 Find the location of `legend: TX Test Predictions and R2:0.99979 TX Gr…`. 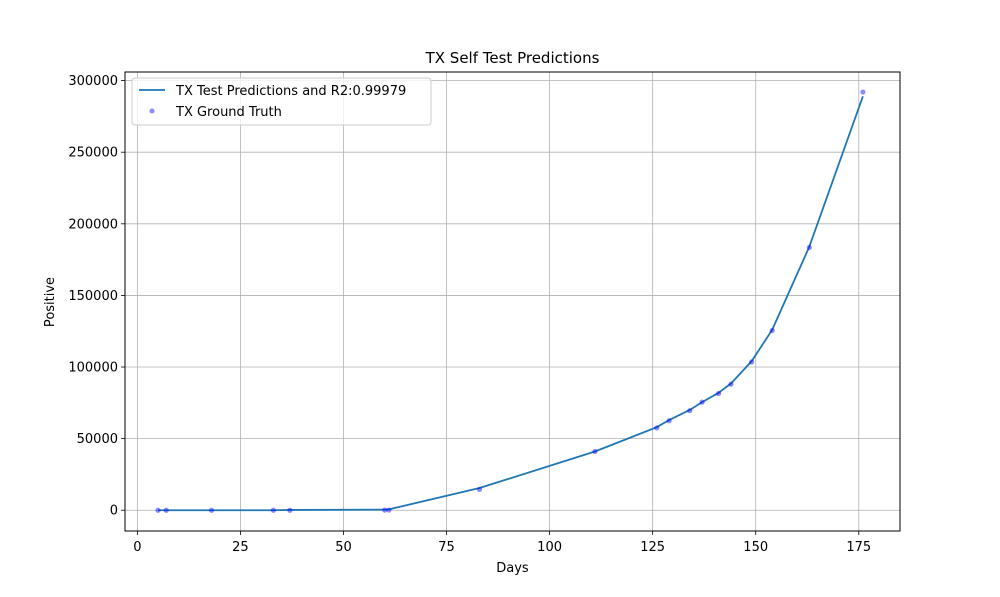

legend: TX Test Predictions and R2:0.99979 TX Gr… is located at coordinates (281, 101).